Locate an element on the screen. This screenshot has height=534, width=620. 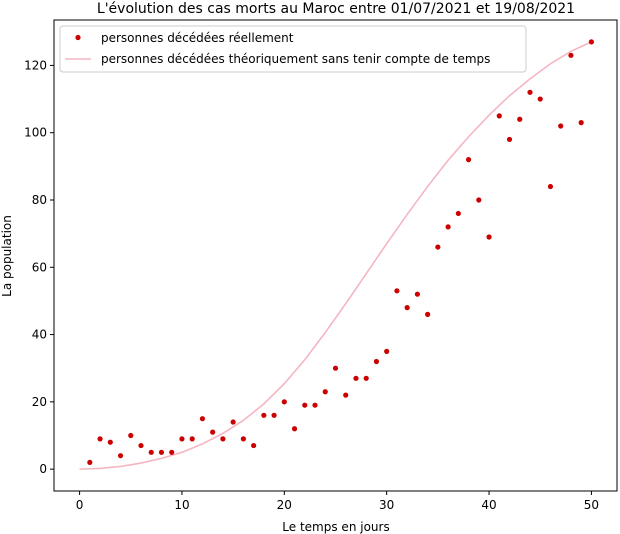
x-tick-label: 30 is located at coordinates (386, 505).